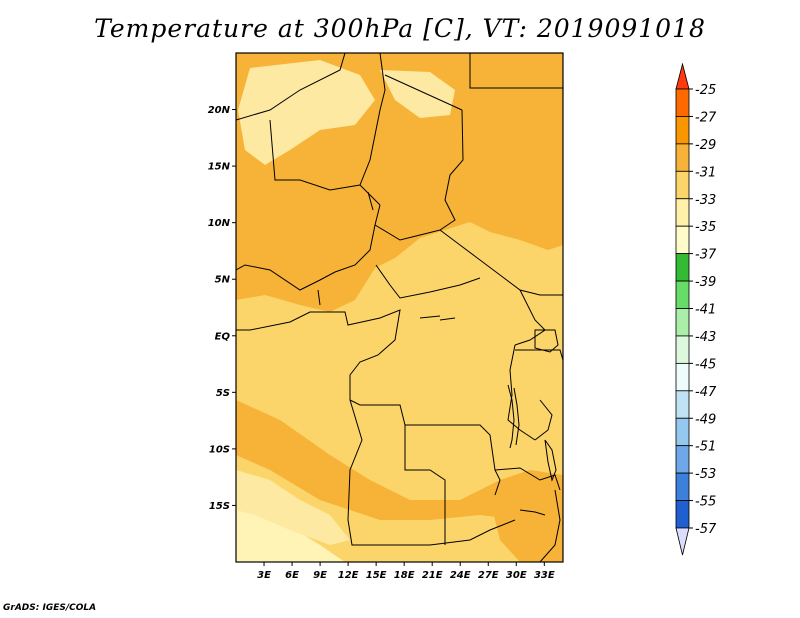 The height and width of the screenshot is (618, 800). Describe the element at coordinates (264, 575) in the screenshot. I see `lon-tick-label: 3E` at that location.